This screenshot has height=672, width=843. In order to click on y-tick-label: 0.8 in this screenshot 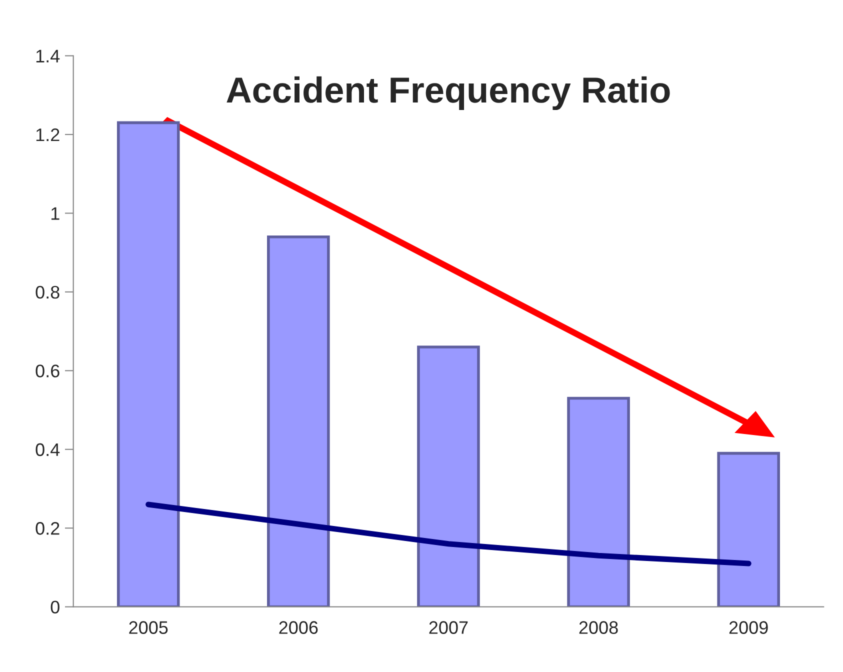, I will do `click(48, 292)`.